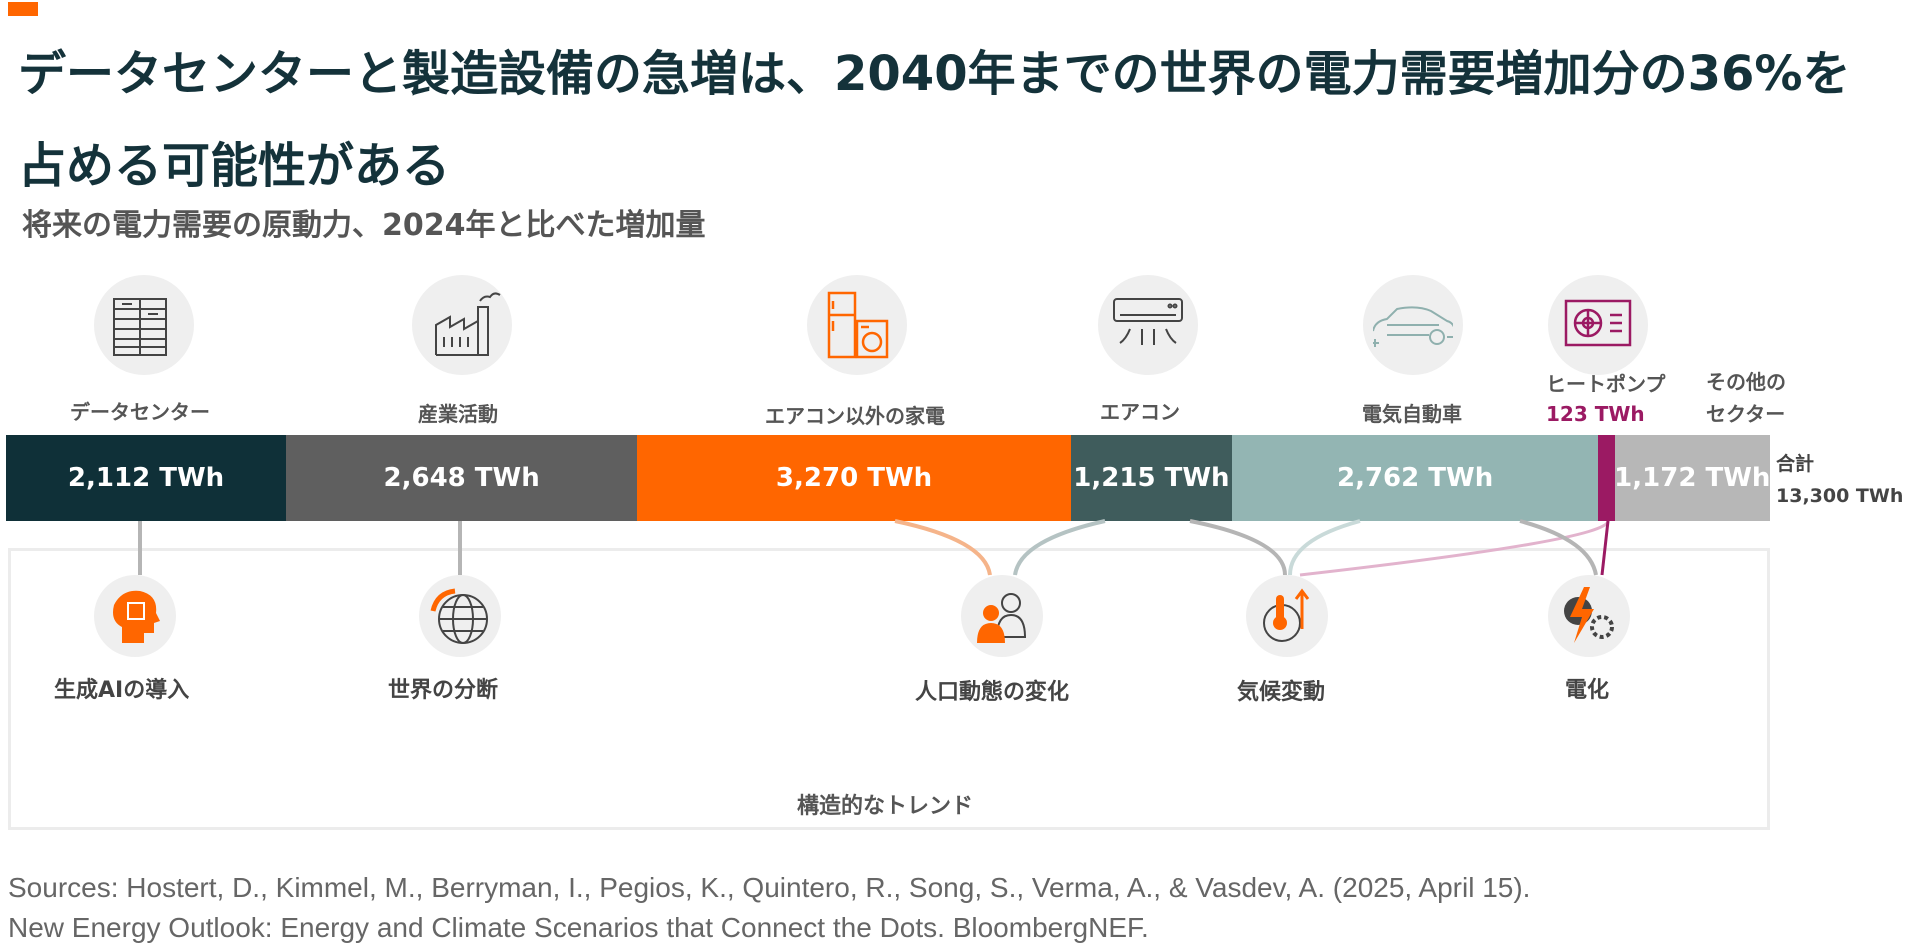 The image size is (1920, 950). Describe the element at coordinates (1148, 325) in the screenshot. I see `air-conditioner-icon` at that location.